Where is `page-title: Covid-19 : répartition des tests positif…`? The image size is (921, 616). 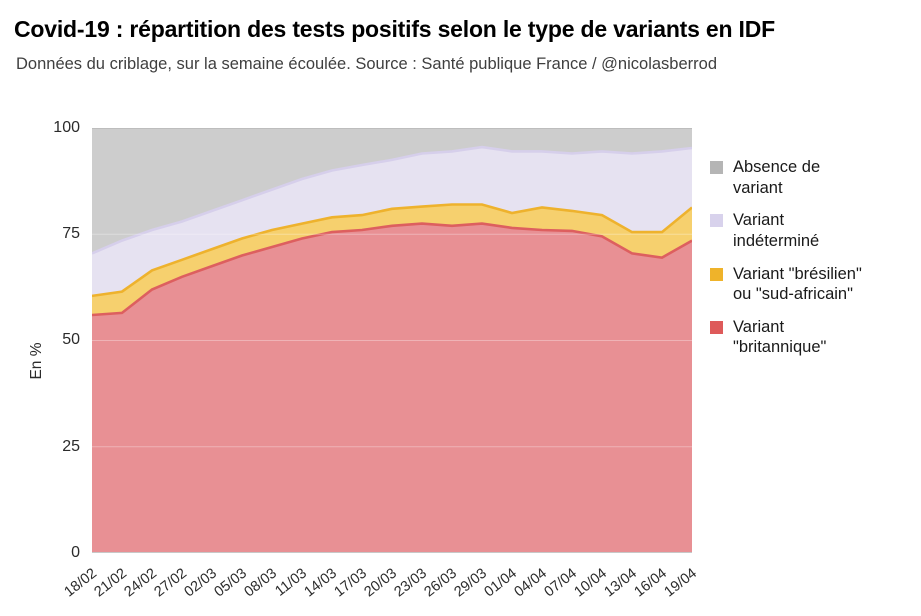 page-title: Covid-19 : répartition des tests positif… is located at coordinates (395, 29).